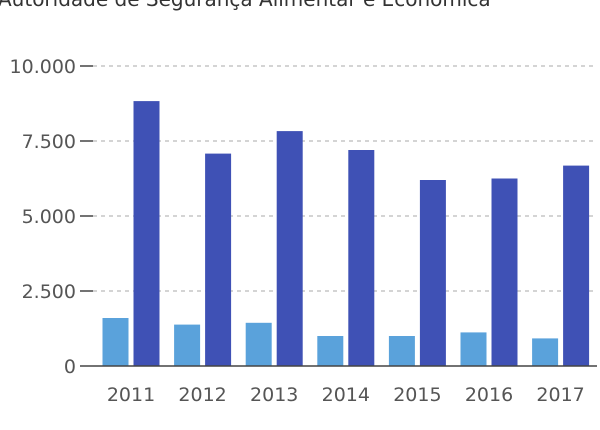  What do you see at coordinates (489, 395) in the screenshot?
I see `x-tick-label: 2016` at bounding box center [489, 395].